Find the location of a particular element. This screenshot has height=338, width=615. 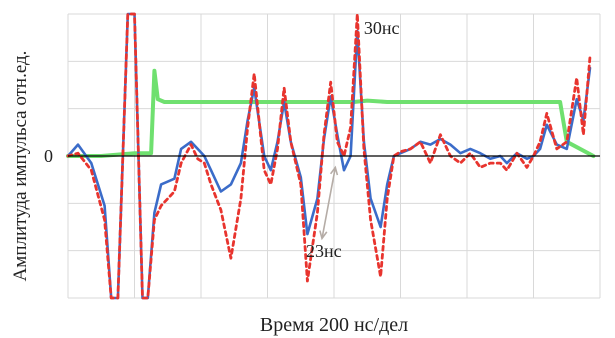

arrow-head-bottom is located at coordinates (323, 235).